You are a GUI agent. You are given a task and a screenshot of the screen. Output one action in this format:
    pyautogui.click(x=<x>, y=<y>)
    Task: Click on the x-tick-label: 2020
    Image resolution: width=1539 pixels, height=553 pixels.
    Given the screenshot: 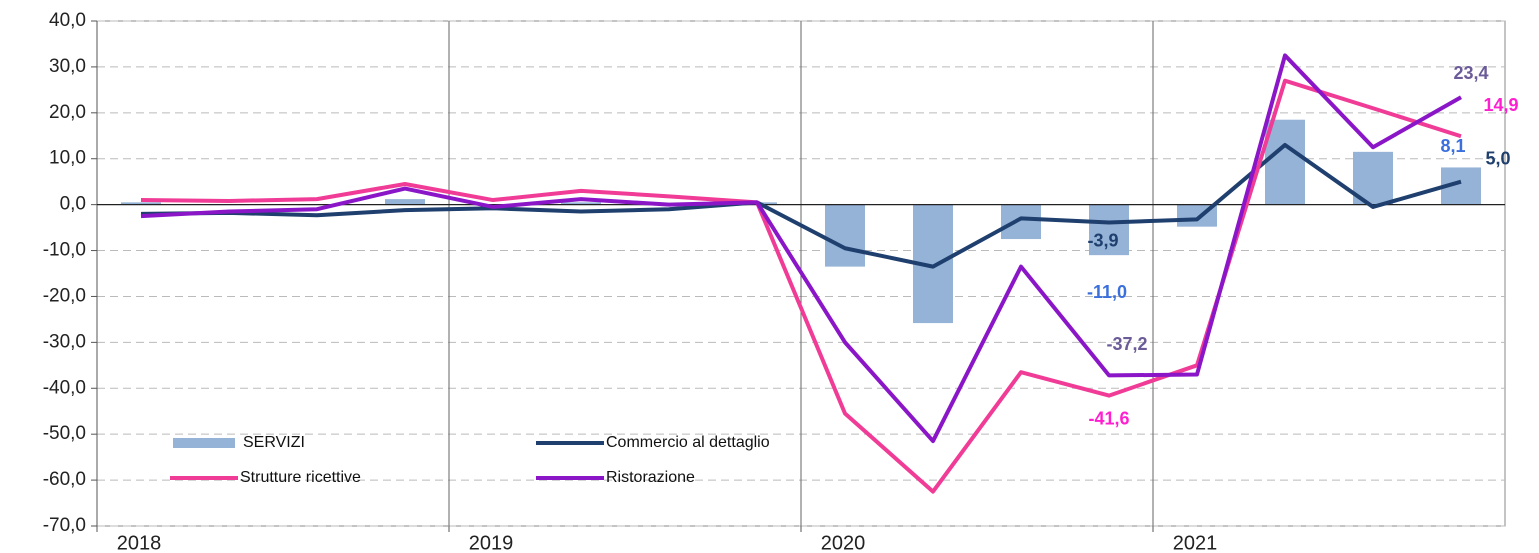 What is the action you would take?
    pyautogui.click(x=843, y=542)
    